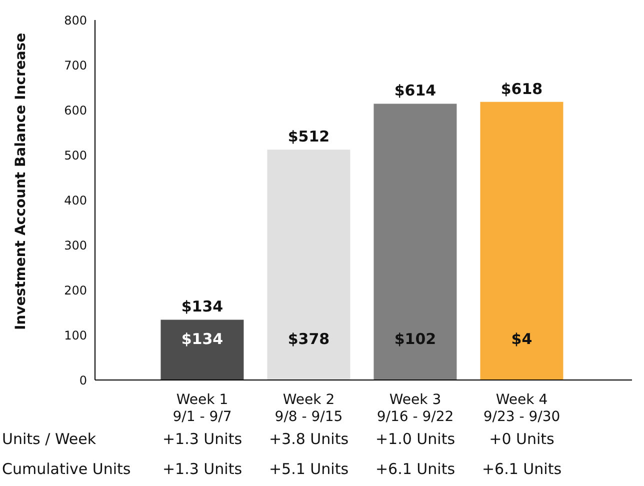 The height and width of the screenshot is (486, 644). Describe the element at coordinates (20, 181) in the screenshot. I see `y-axis-title: Investment Account Balance Increase` at that location.